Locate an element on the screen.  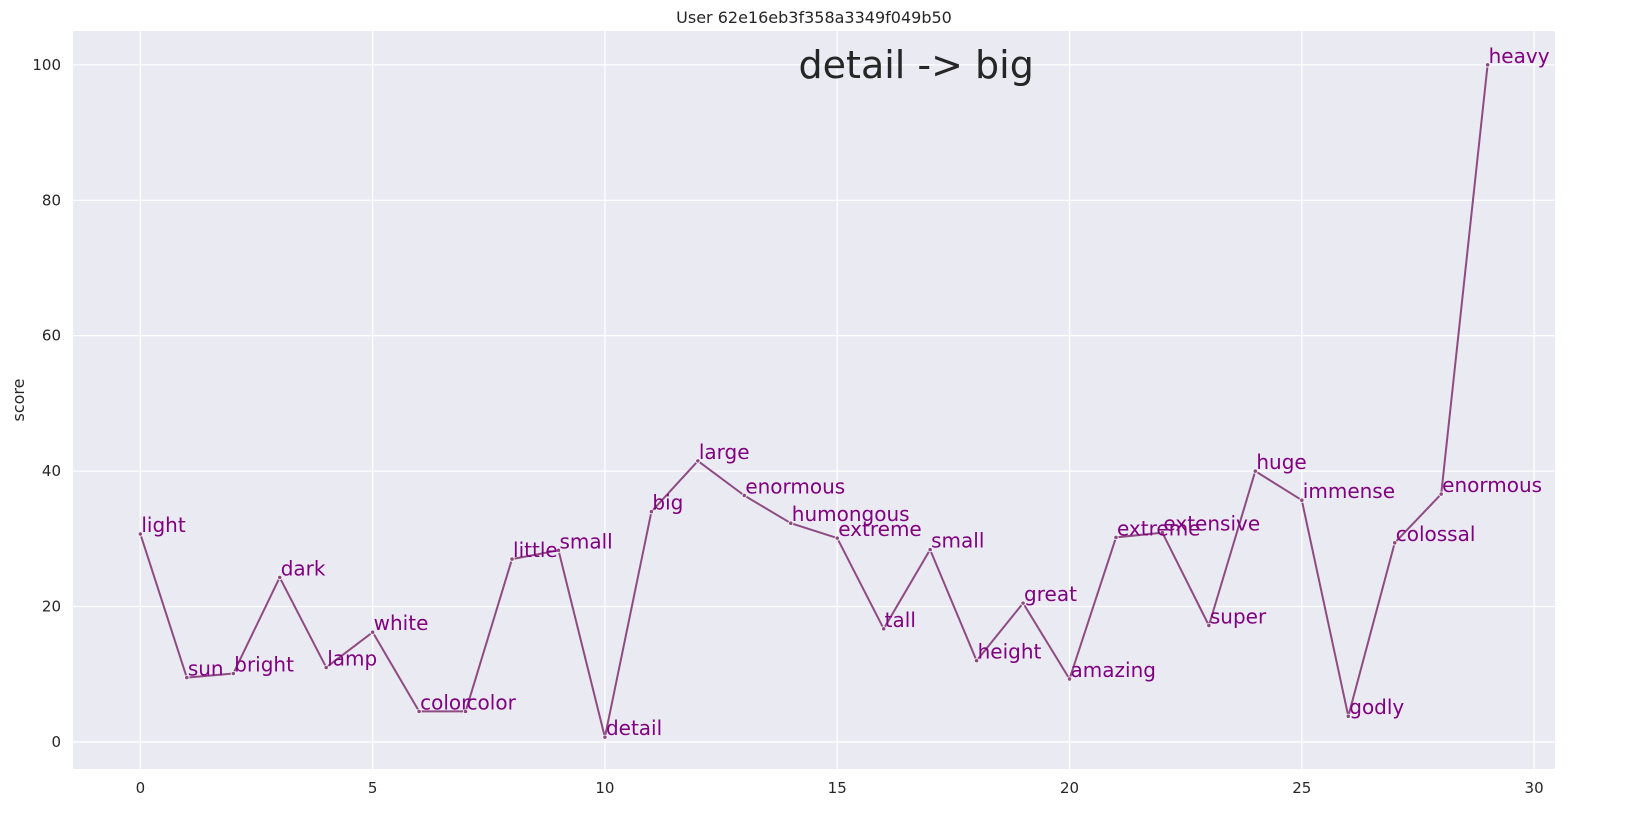
point-label: tall is located at coordinates (900, 620).